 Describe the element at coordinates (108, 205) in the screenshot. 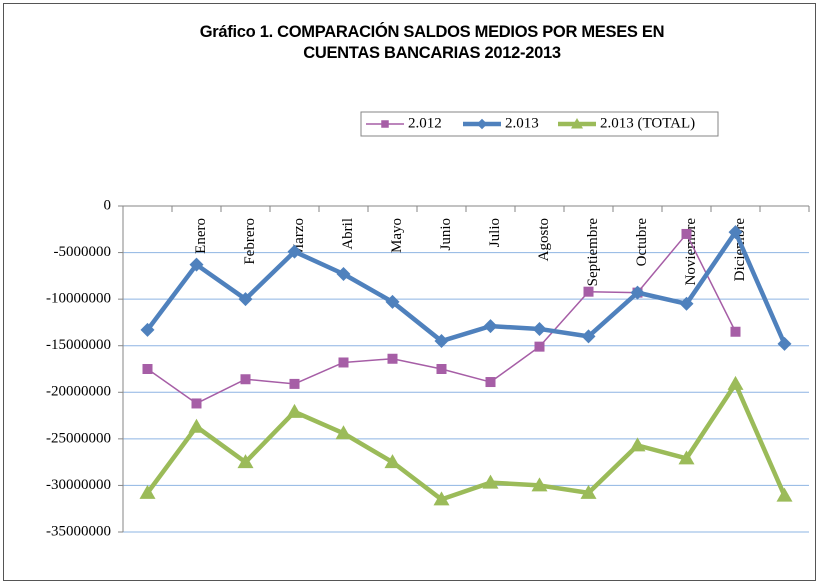

I see `y-tick-label: 0` at that location.